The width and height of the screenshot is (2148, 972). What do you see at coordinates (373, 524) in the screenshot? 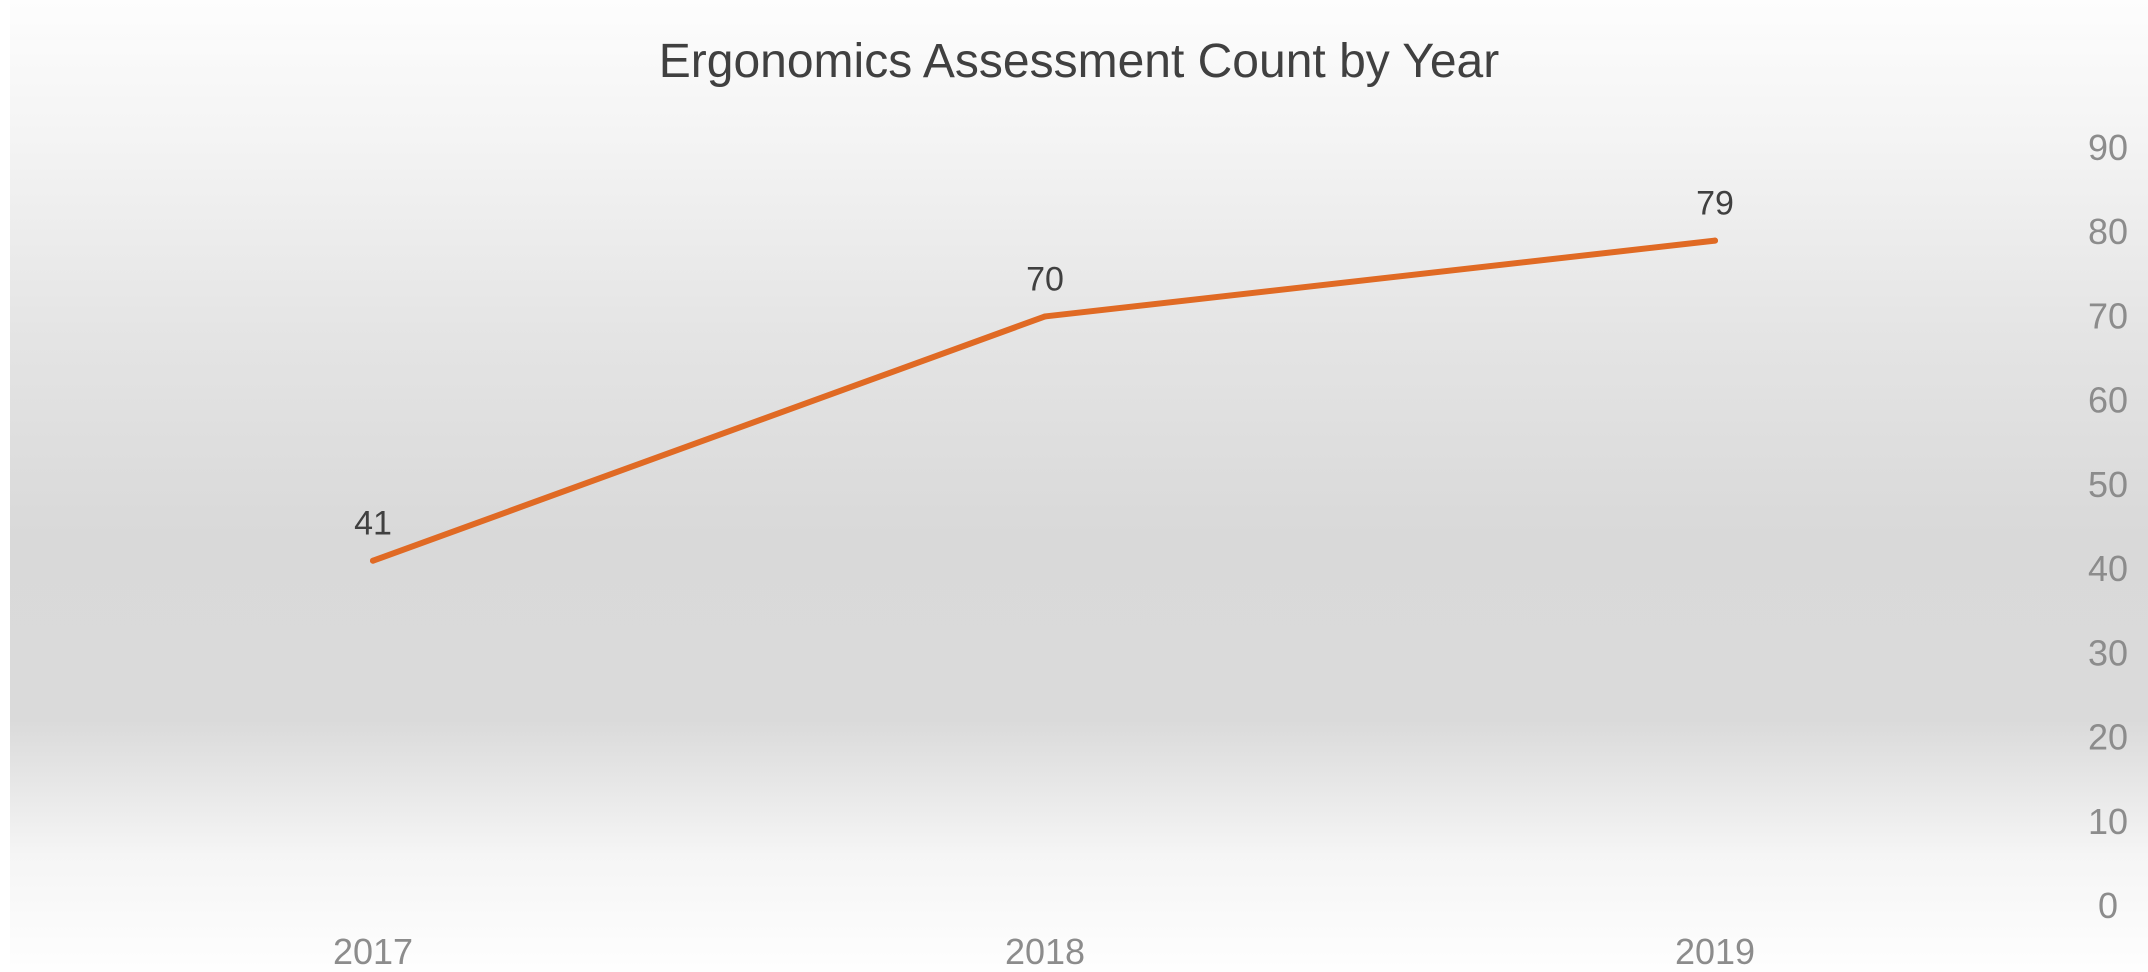
I see `data-label: 41` at bounding box center [373, 524].